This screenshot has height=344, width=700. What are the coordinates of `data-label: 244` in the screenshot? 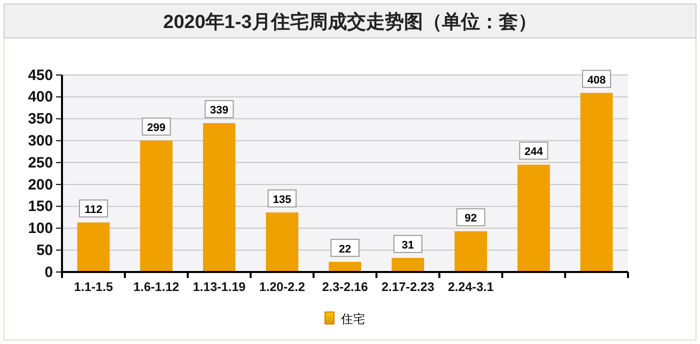 It's located at (534, 152).